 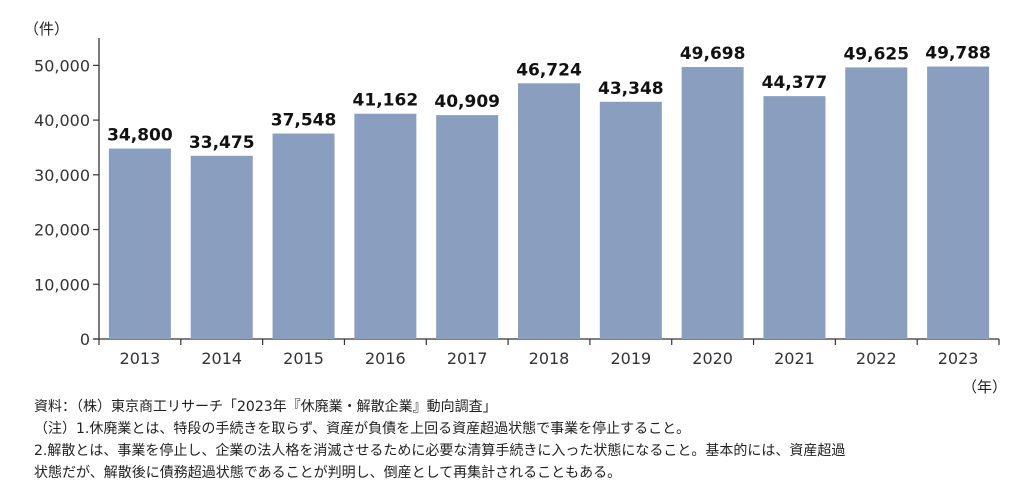 What do you see at coordinates (62, 284) in the screenshot?
I see `y-tick-label: 10,000` at bounding box center [62, 284].